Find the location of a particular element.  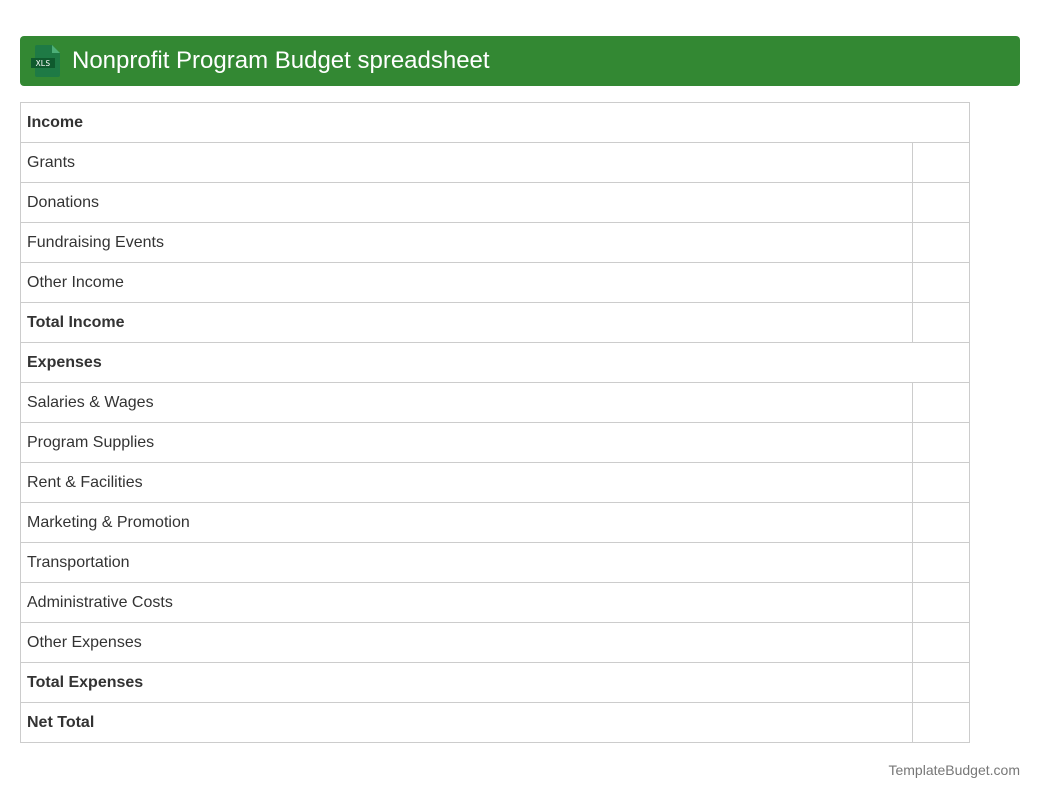

row-label: Other Expenses is located at coordinates (466, 642).